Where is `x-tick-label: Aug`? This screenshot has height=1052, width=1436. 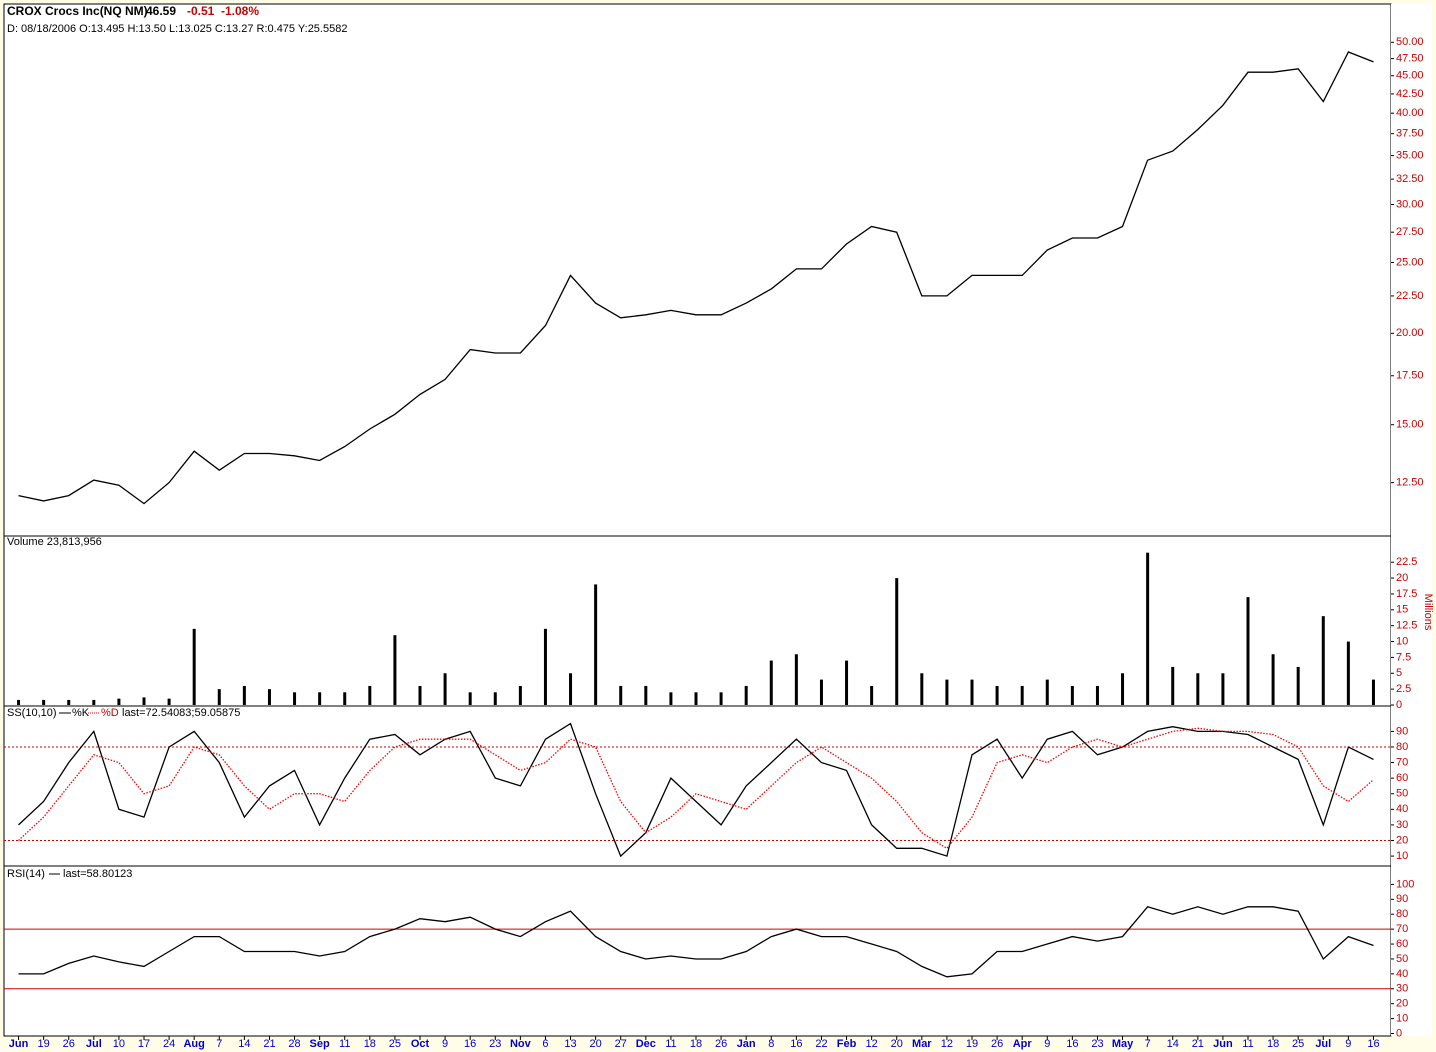 x-tick-label: Aug is located at coordinates (193, 1044).